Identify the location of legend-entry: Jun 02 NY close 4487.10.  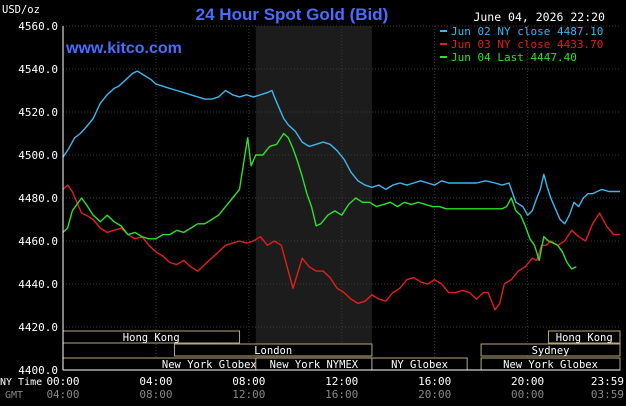
(527, 31).